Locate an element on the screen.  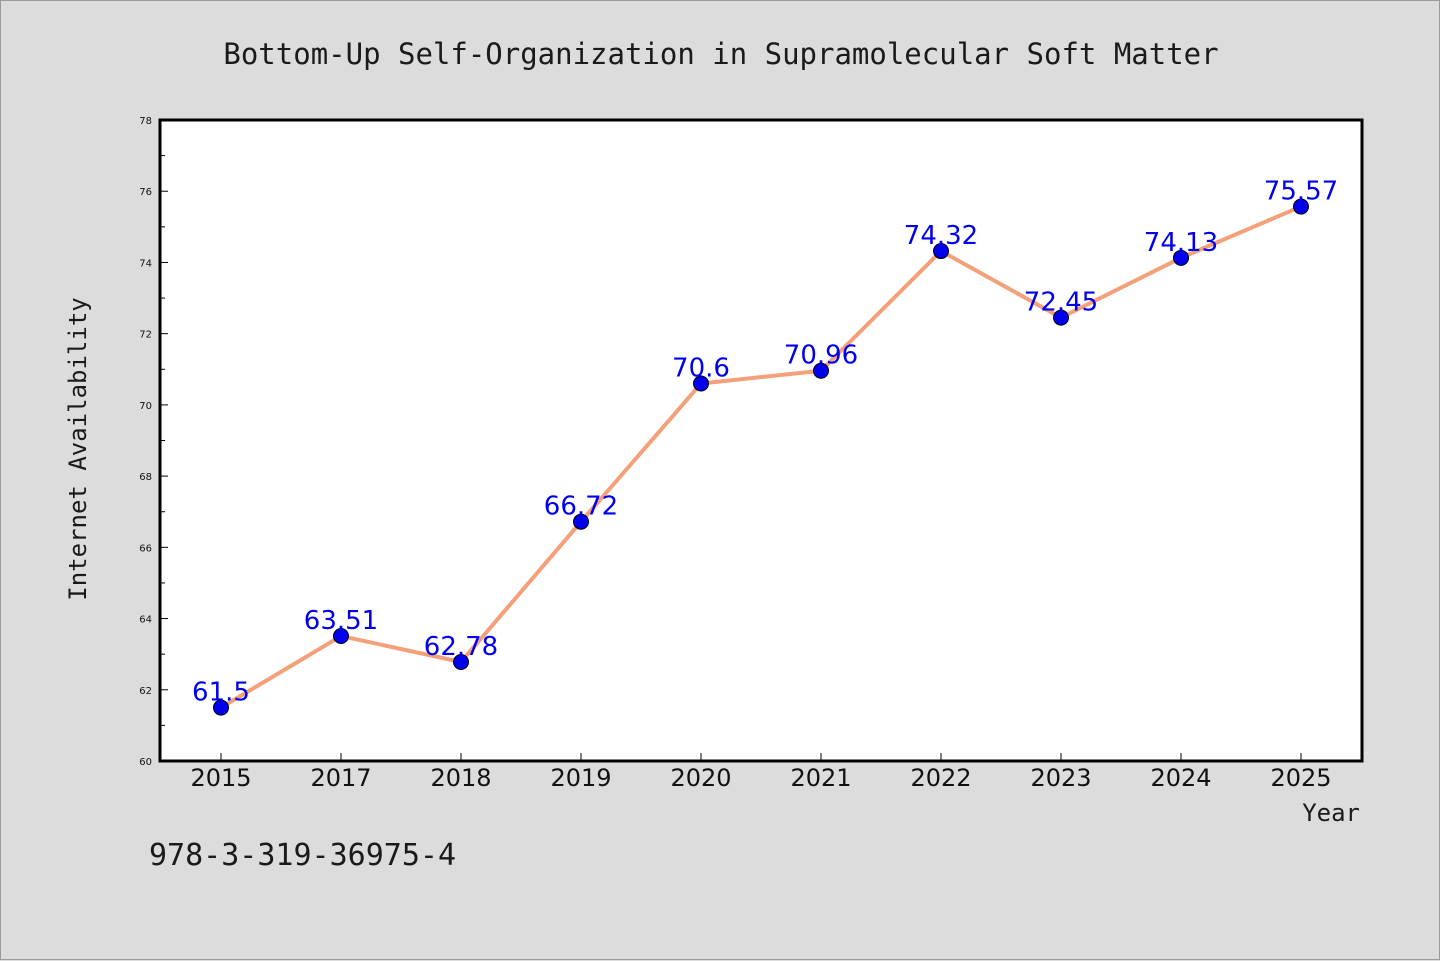
x-tick-label: 2020 is located at coordinates (700, 778).